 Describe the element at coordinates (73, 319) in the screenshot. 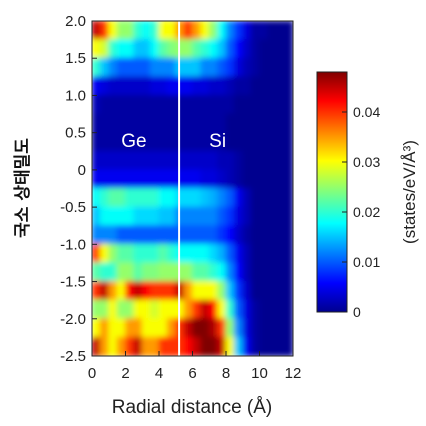

I see `y-tick-label: -2.0` at that location.